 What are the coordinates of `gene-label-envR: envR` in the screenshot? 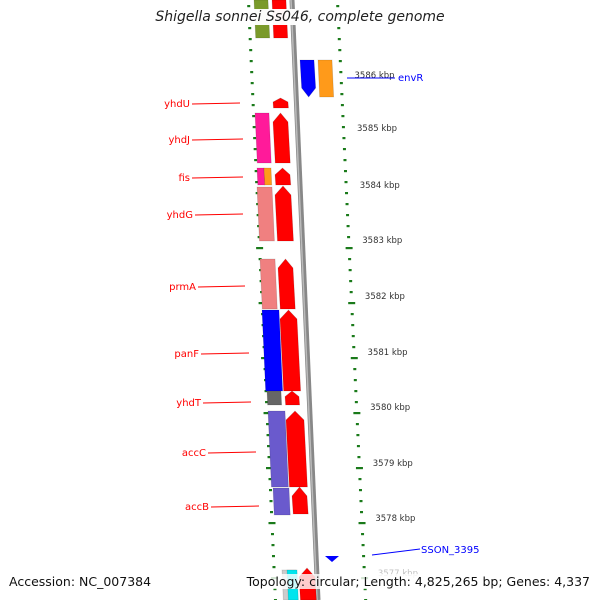 It's located at (410, 78).